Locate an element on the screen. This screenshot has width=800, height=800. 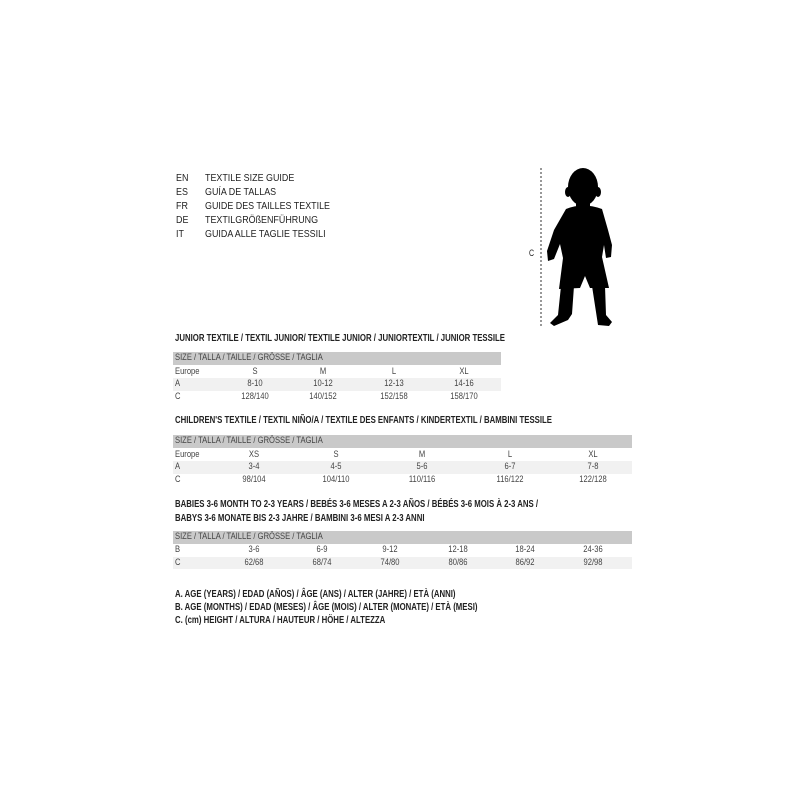
lang-code: EN is located at coordinates (182, 178).